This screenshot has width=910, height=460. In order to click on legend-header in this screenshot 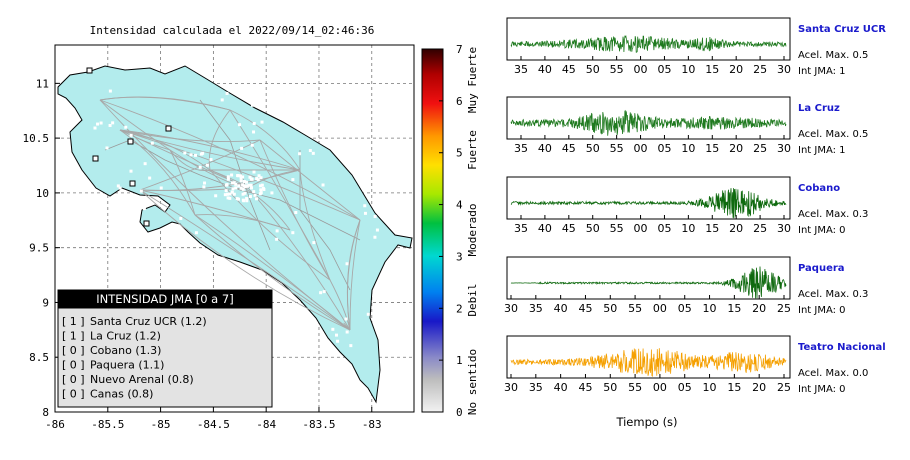, I will do `click(165, 299)`.